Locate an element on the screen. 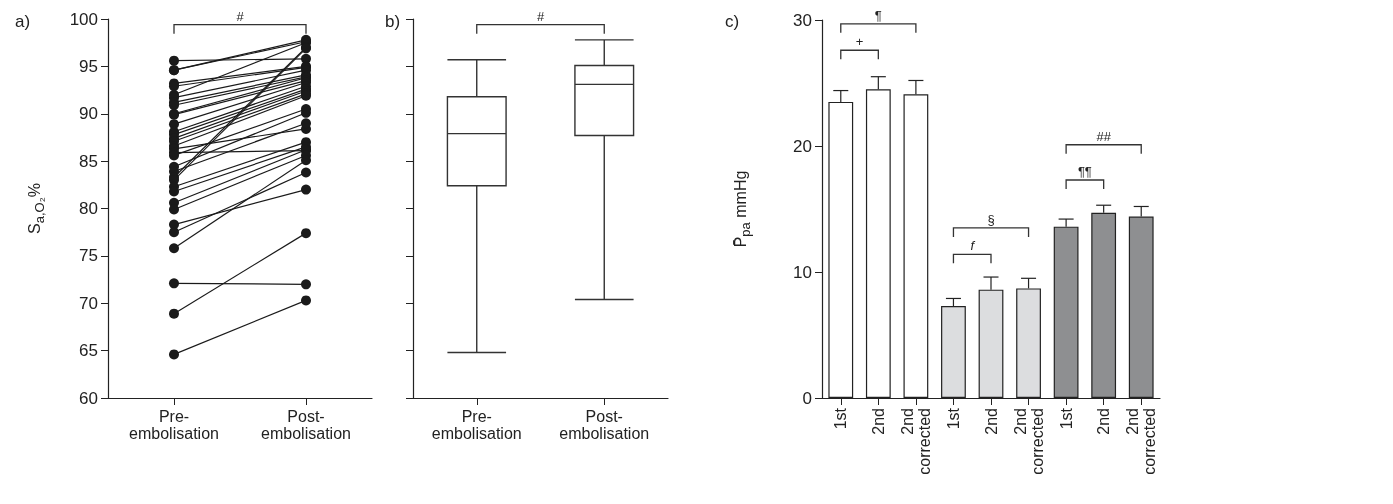 This screenshot has height=504, width=1393. y-axis-title: P̄pa mmHg is located at coordinates (742, 209).